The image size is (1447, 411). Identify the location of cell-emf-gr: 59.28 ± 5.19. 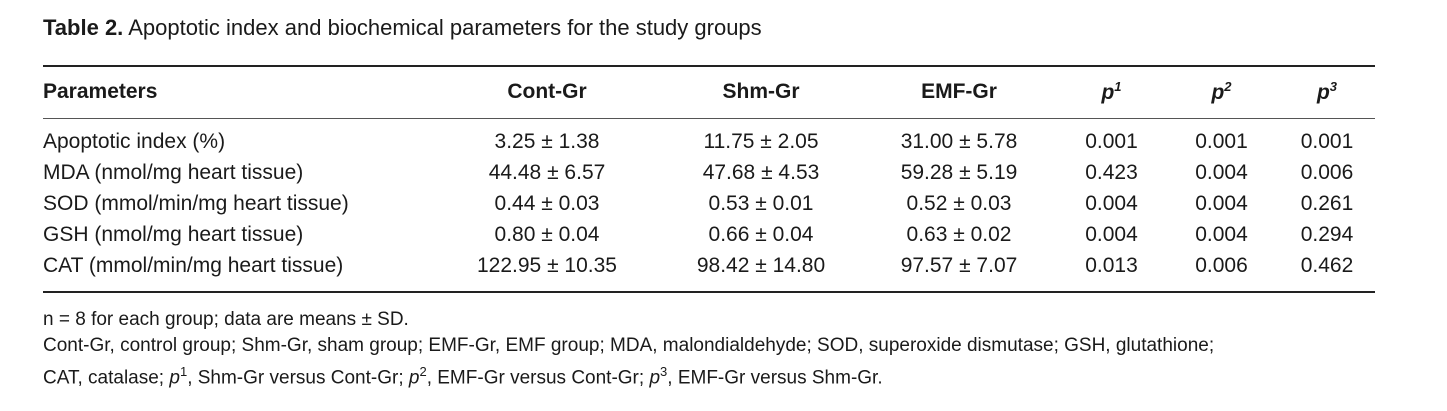
(959, 172).